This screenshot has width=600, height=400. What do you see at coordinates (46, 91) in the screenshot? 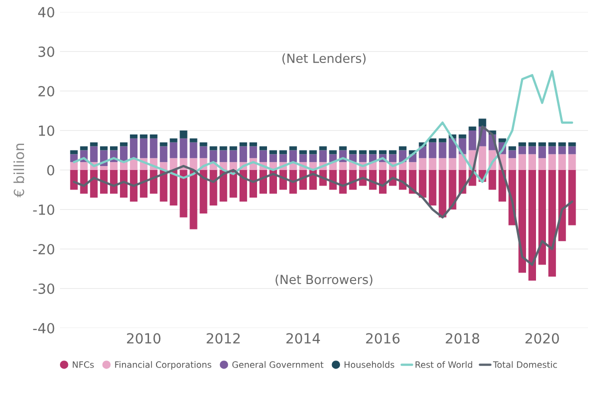
I see `y-tick-label: 20` at bounding box center [46, 91].